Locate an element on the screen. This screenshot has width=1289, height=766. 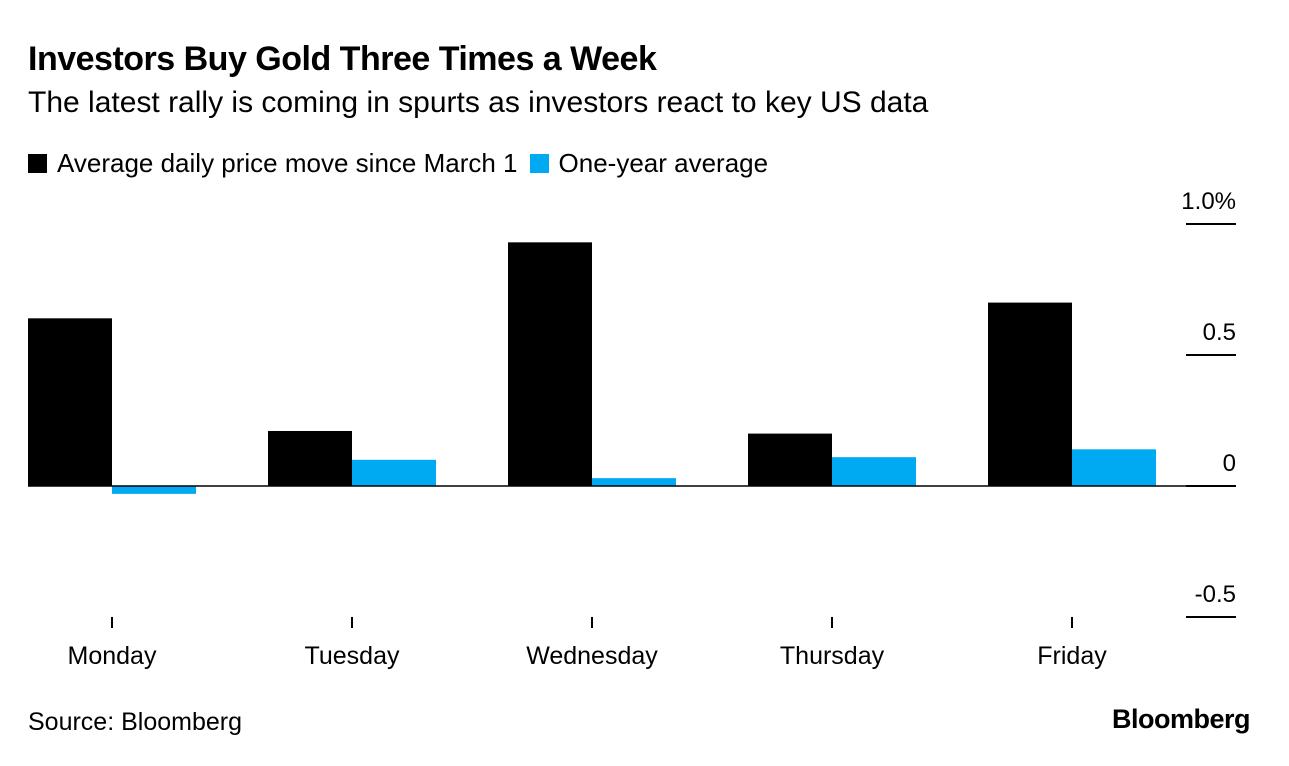
x-tick-label-thursday: Thursday is located at coordinates (832, 656).